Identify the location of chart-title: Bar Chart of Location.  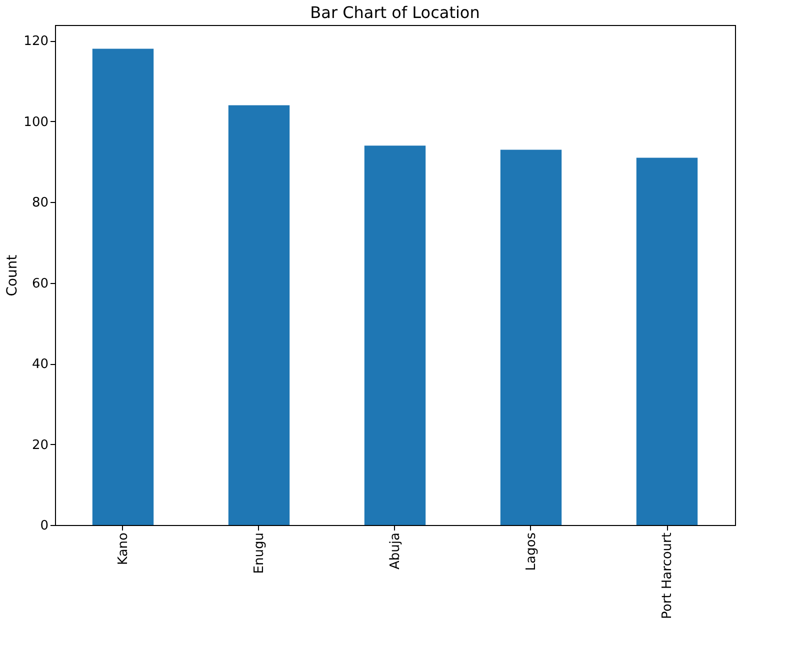
(395, 12).